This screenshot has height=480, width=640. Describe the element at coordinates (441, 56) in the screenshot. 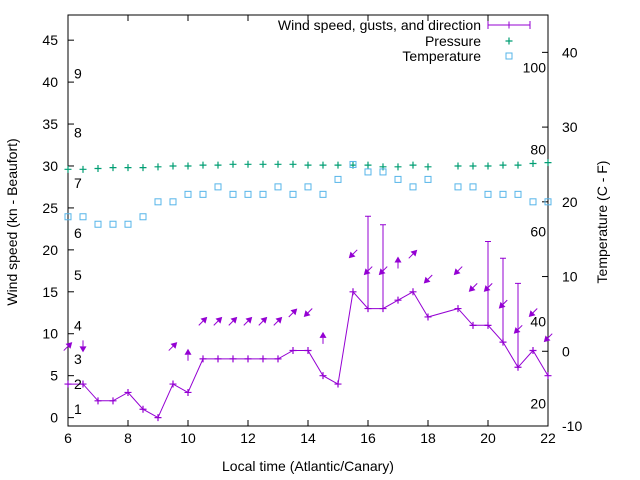

I see `legend-label: Temperature` at that location.